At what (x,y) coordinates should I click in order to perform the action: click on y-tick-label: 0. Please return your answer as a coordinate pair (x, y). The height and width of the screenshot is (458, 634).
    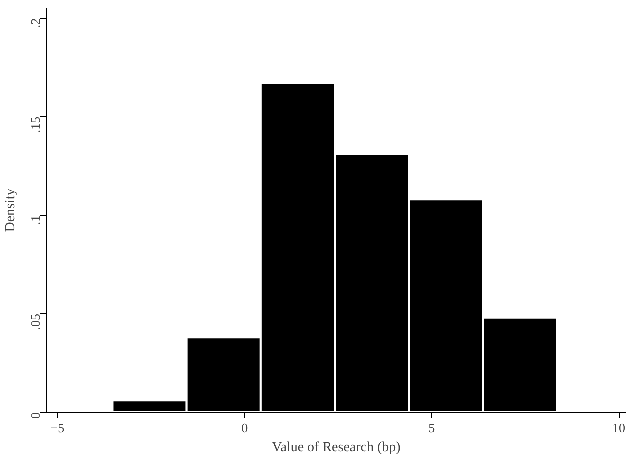
    Looking at the image, I should click on (35, 415).